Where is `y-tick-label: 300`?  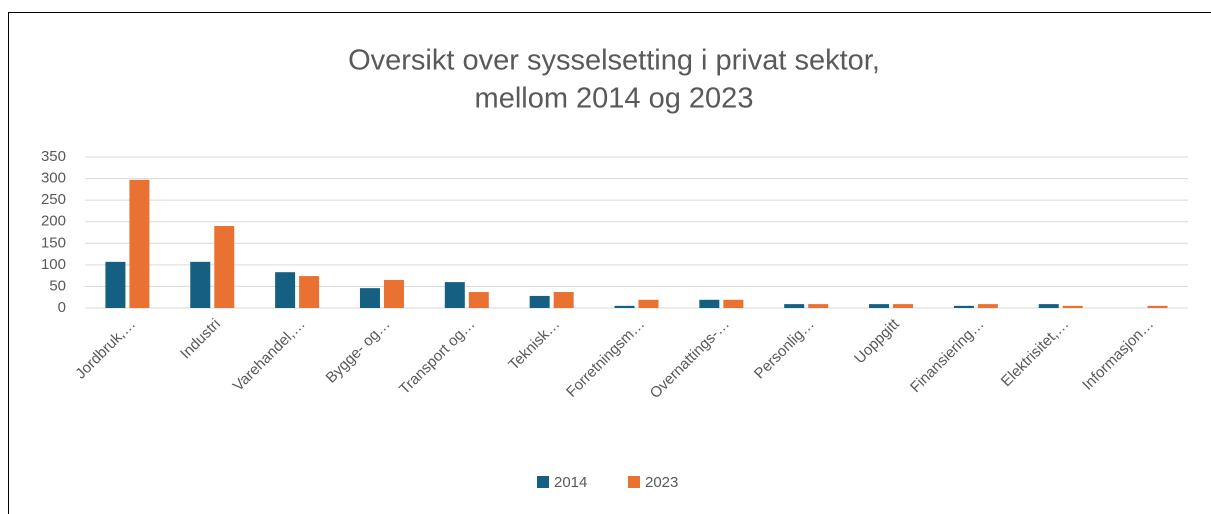 y-tick-label: 300 is located at coordinates (53, 178).